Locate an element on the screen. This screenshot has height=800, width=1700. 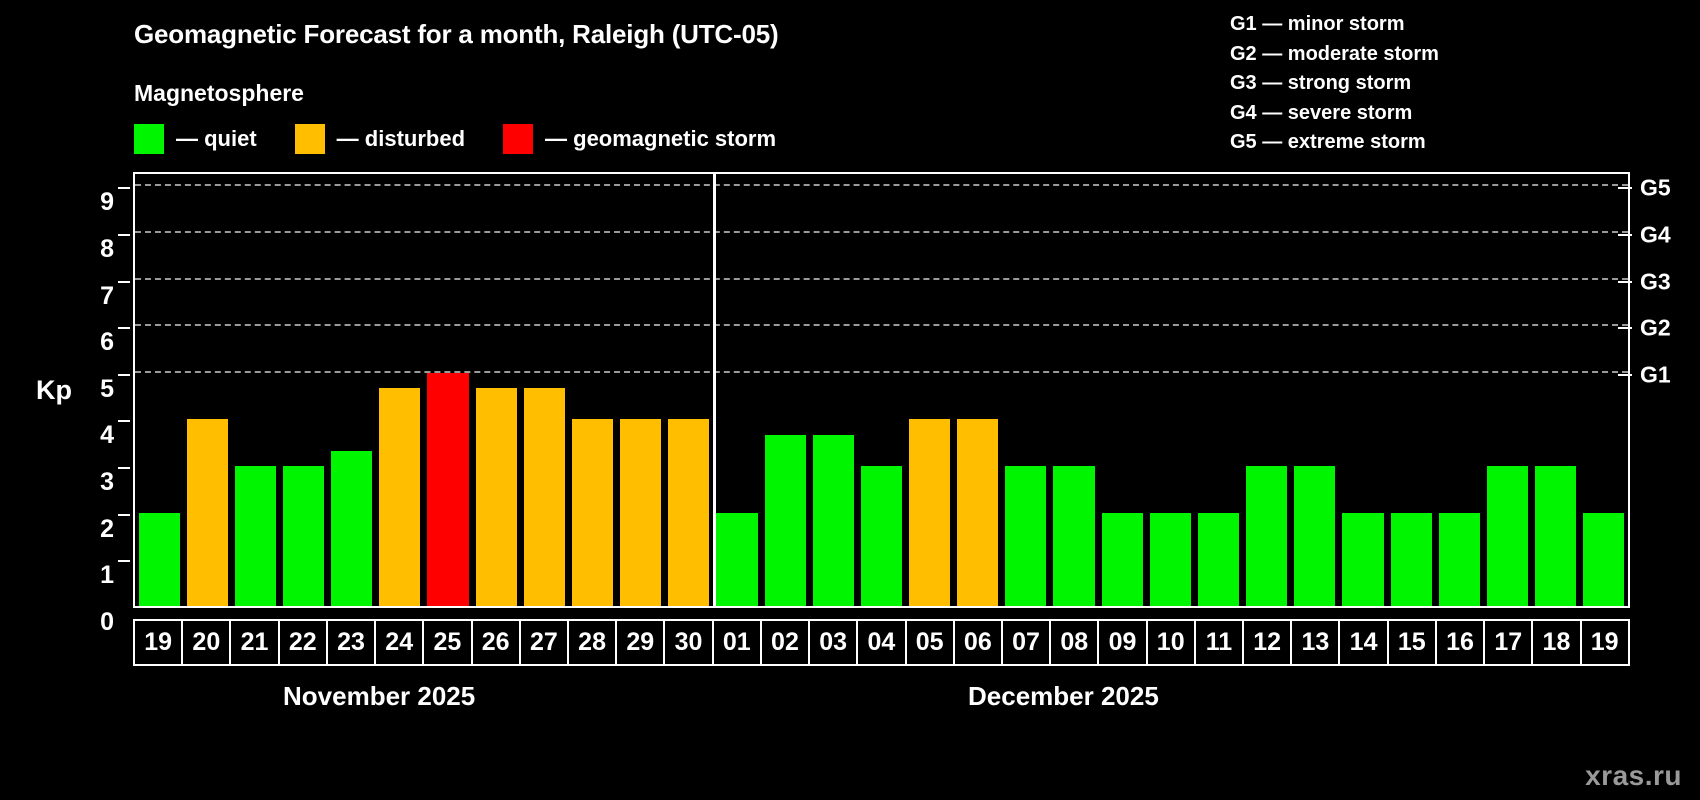
date-cell-21: 21 is located at coordinates (254, 642).